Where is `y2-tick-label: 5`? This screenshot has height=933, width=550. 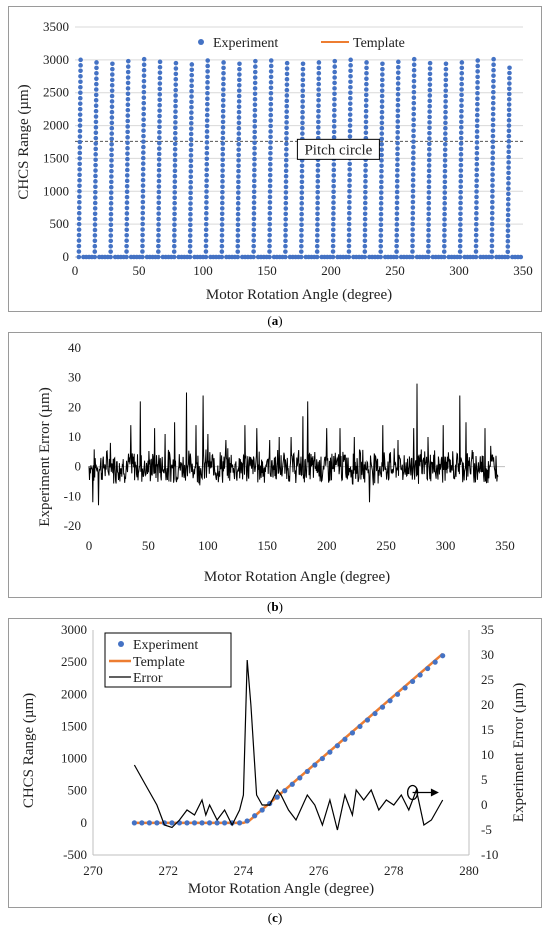
y2-tick-label: 5 is located at coordinates (484, 779).